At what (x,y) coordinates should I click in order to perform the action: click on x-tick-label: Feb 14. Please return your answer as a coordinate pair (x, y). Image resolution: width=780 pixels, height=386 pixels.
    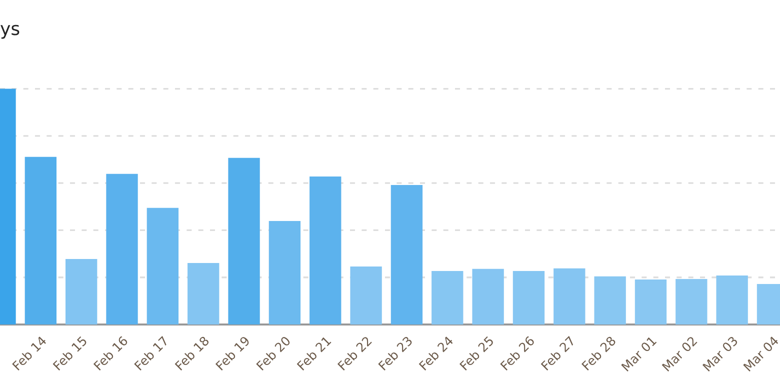
    Looking at the image, I should click on (30, 353).